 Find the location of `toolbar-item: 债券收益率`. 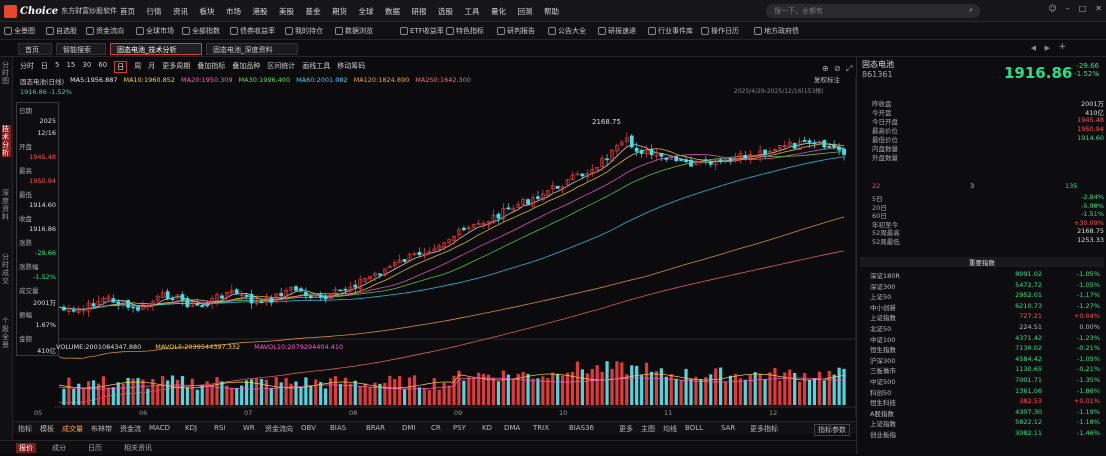

toolbar-item: 债券收益率 is located at coordinates (252, 31).